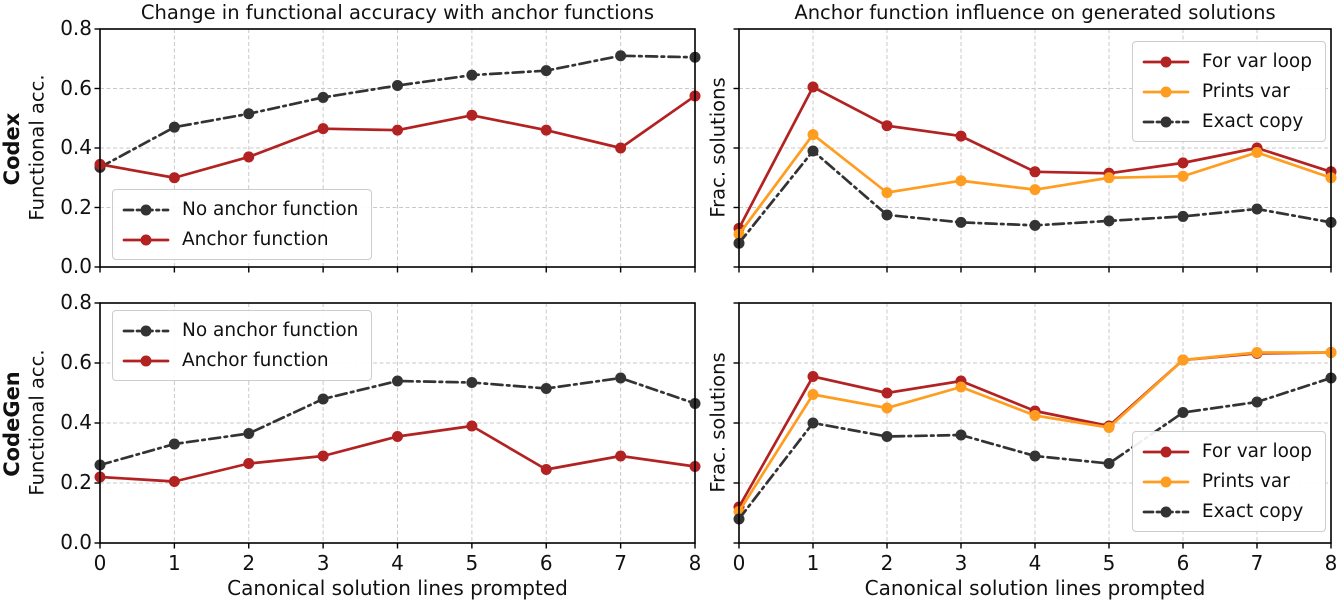 The image size is (1341, 602). What do you see at coordinates (718, 147) in the screenshot?
I see `y-axis-label-frac-solutions-top: Frac. solutions` at bounding box center [718, 147].